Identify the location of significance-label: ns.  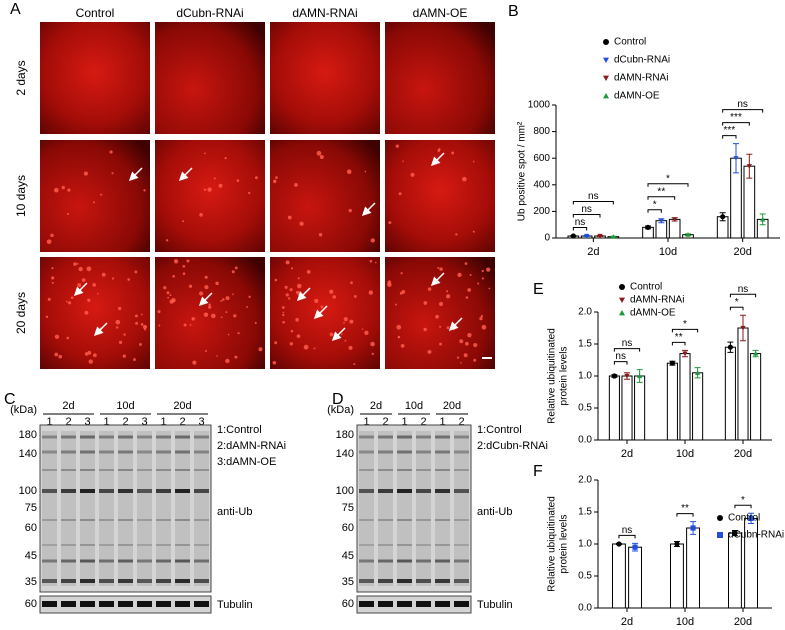
(586, 209).